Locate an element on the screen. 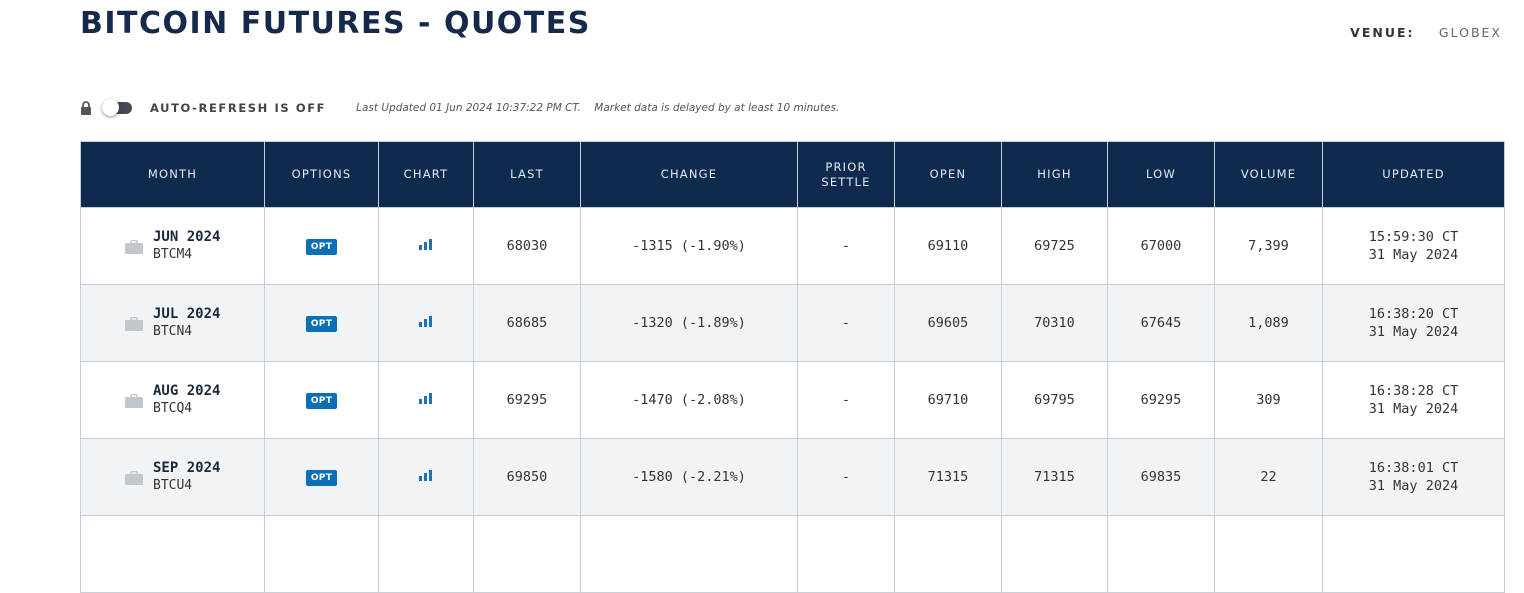 Image resolution: width=1524 pixels, height=593 pixels. table-row-partial is located at coordinates (792, 554).